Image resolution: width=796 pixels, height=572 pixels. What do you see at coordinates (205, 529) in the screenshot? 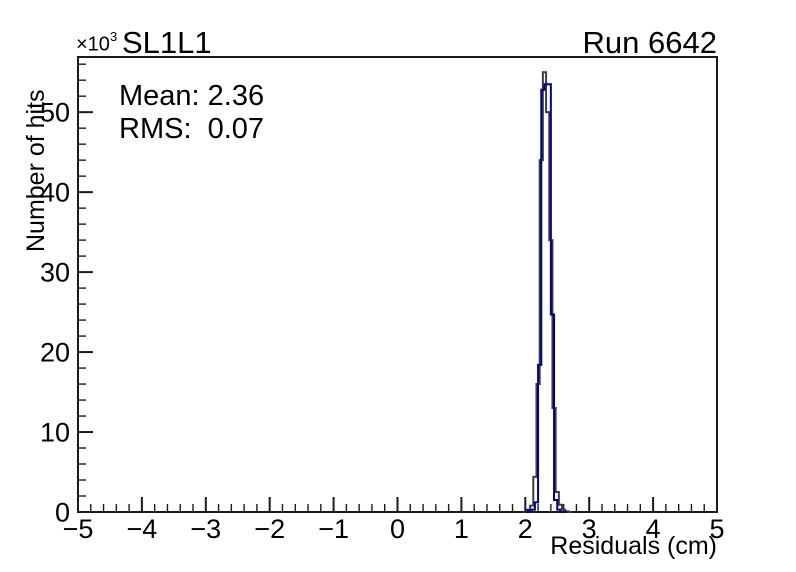
I see `x-tick-label: −3` at bounding box center [205, 529].